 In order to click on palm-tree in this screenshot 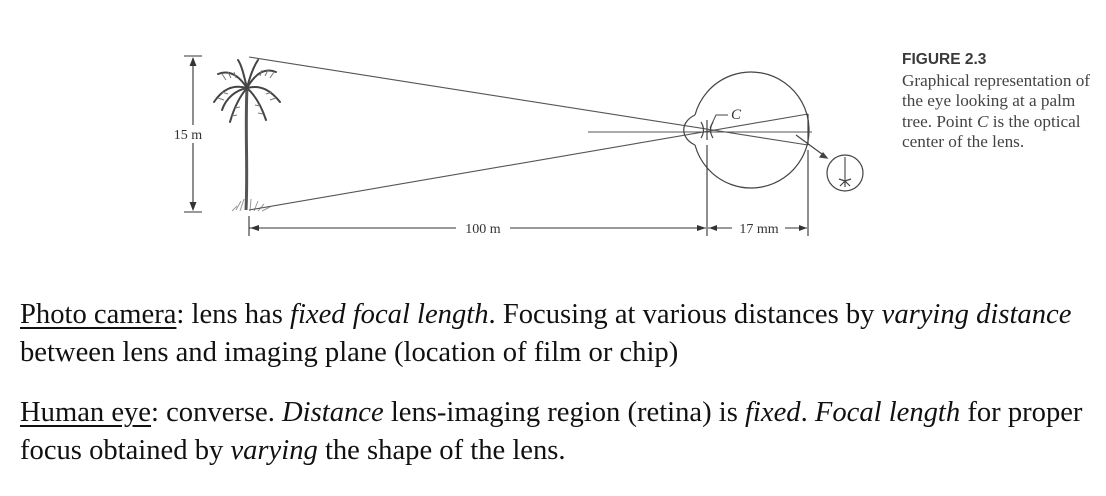, I will do `click(247, 135)`.